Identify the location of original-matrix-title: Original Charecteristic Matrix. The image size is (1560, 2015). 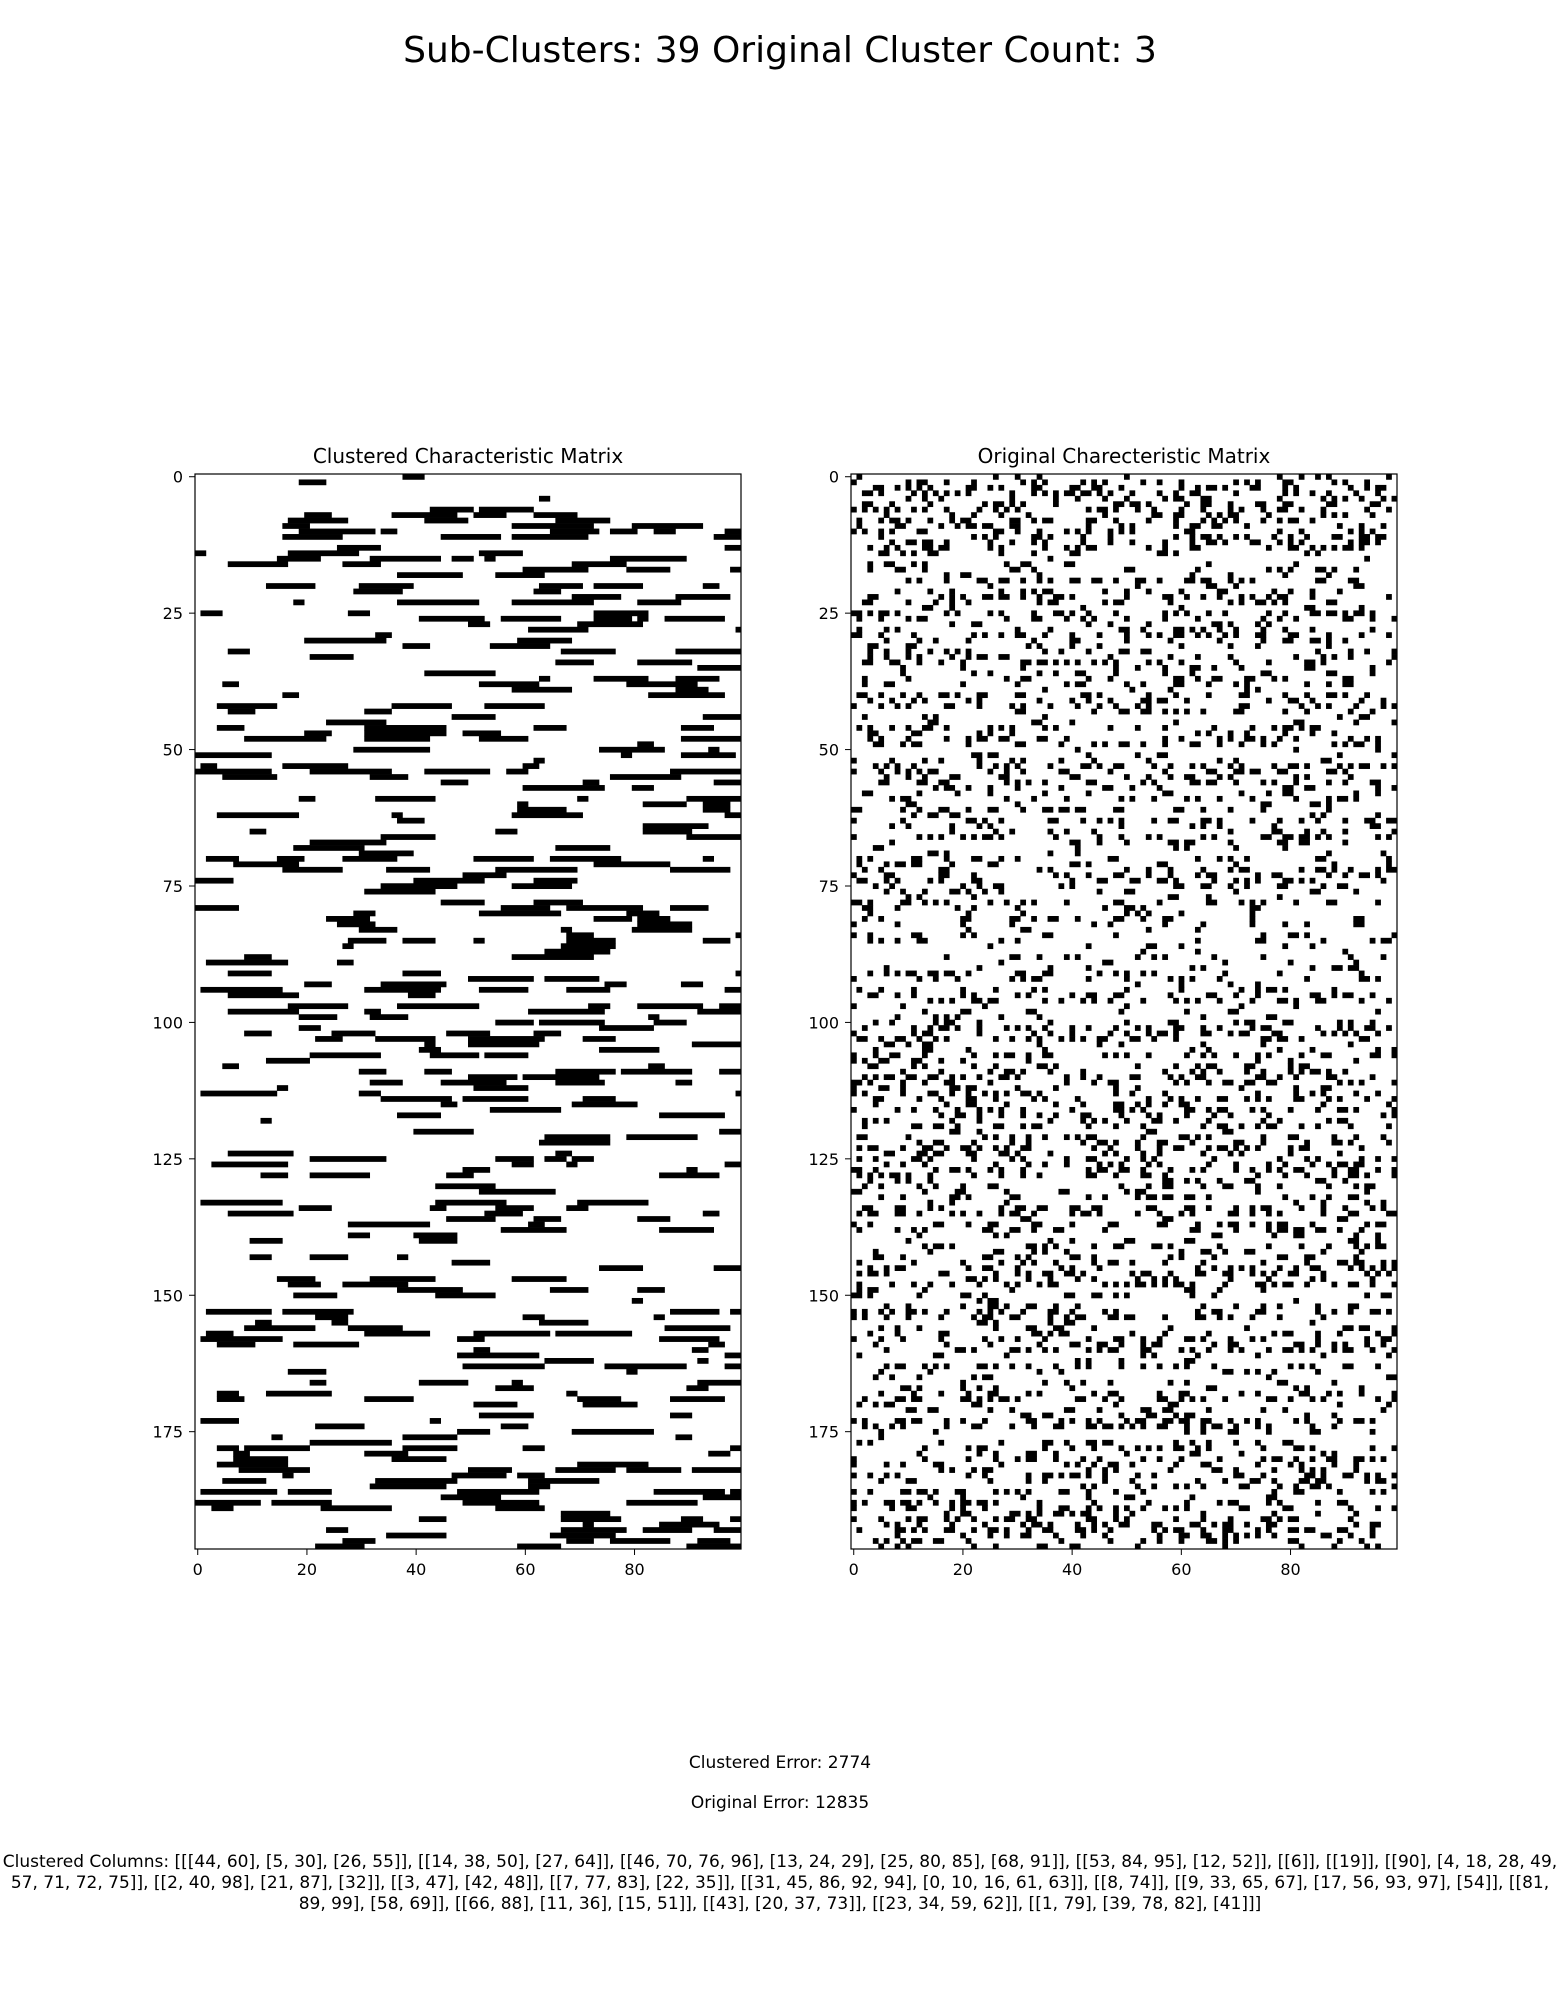
(1124, 456).